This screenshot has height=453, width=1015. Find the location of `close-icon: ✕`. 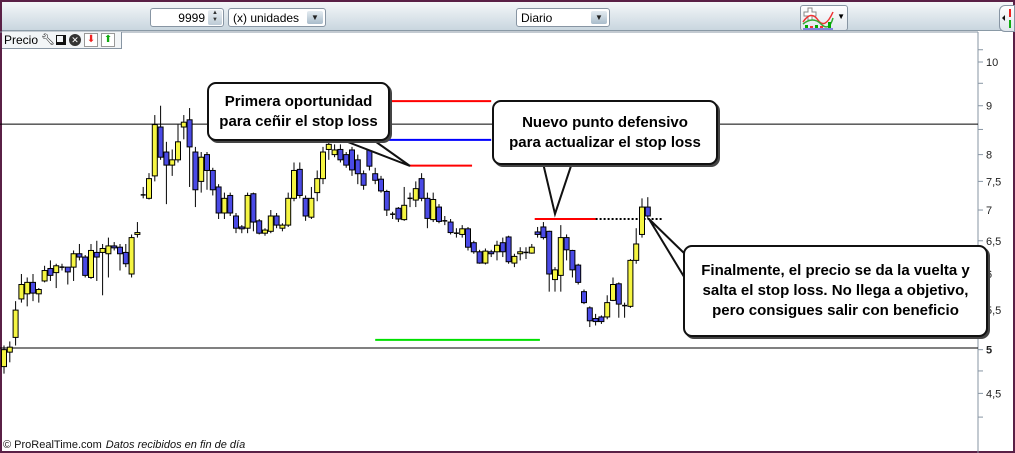

close-icon: ✕ is located at coordinates (75, 40).